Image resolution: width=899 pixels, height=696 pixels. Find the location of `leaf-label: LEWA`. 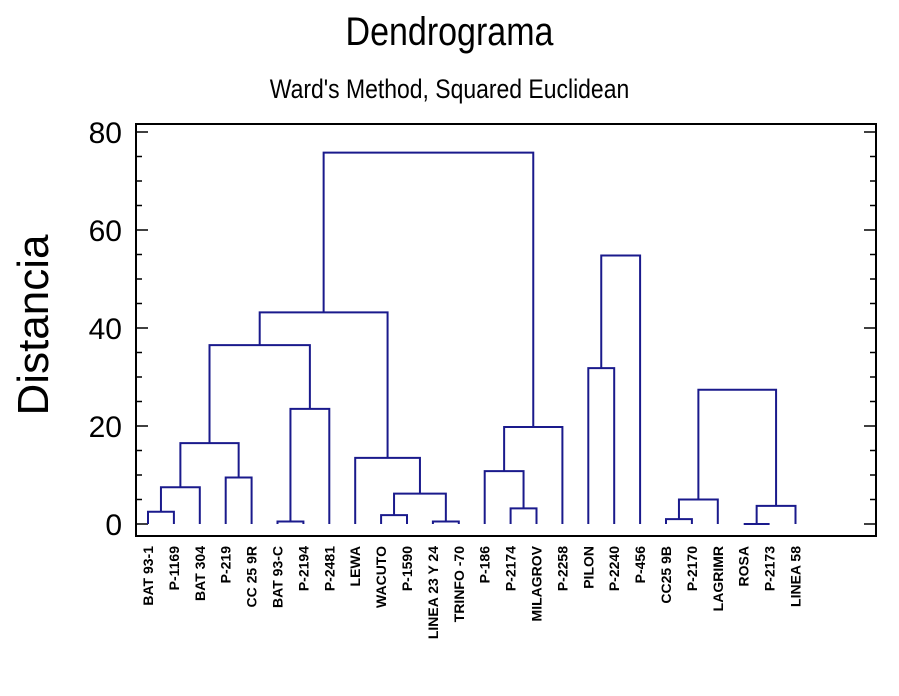

leaf-label: LEWA is located at coordinates (355, 566).